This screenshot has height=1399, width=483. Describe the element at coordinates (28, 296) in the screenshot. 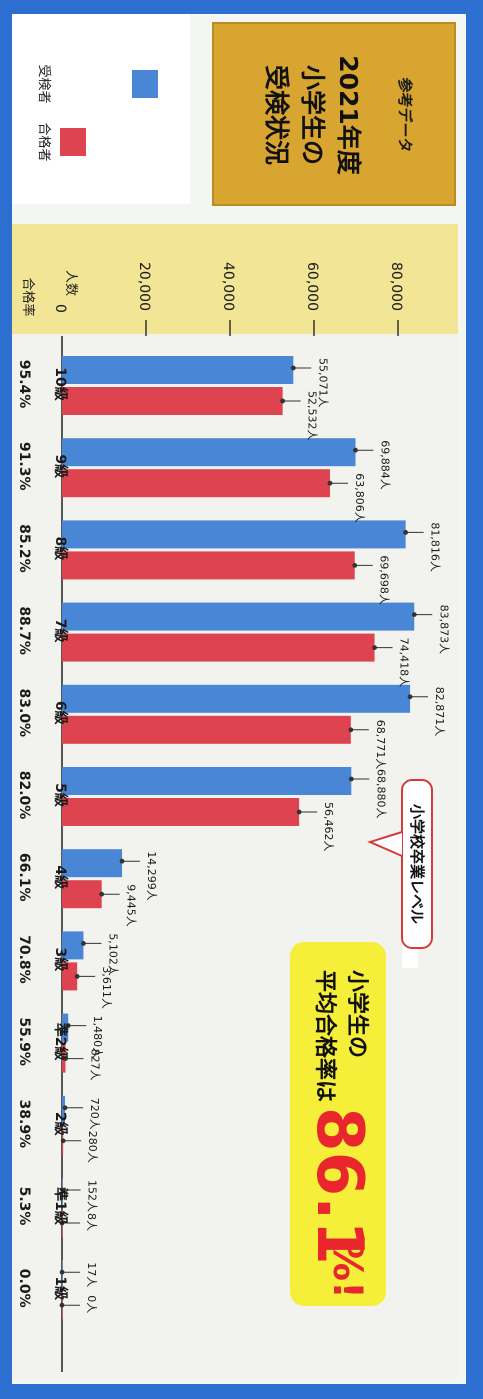

I see `axis-rate-label: 合格率` at that location.